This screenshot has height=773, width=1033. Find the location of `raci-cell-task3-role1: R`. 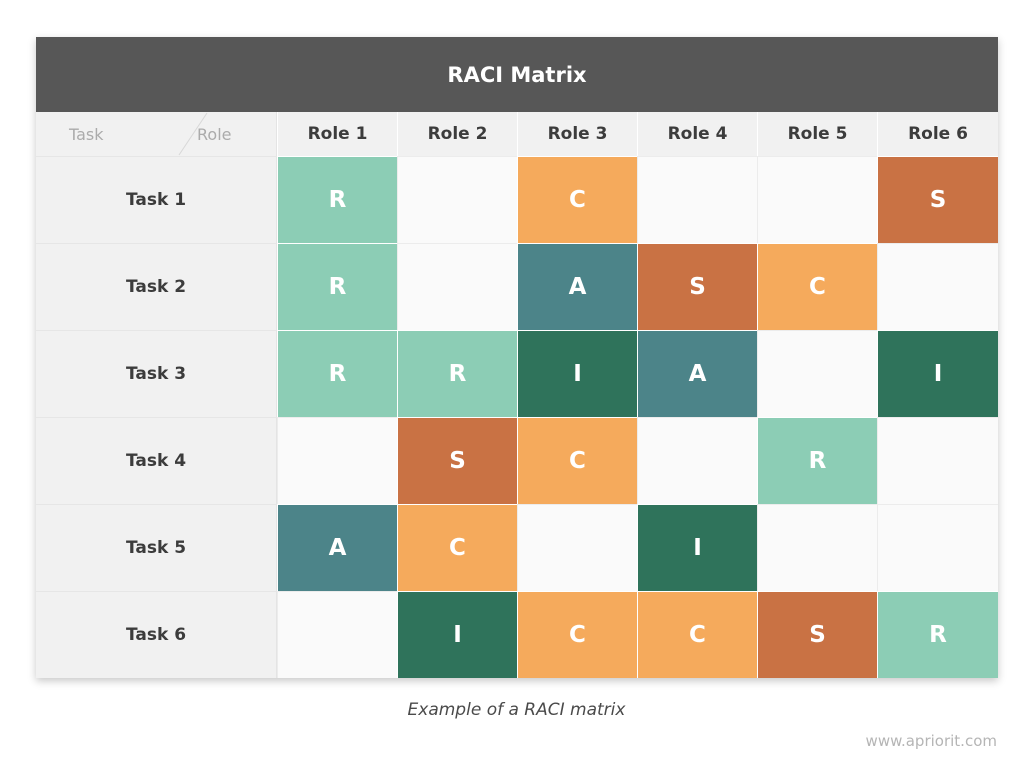

raci-cell-task3-role1: R is located at coordinates (337, 373).